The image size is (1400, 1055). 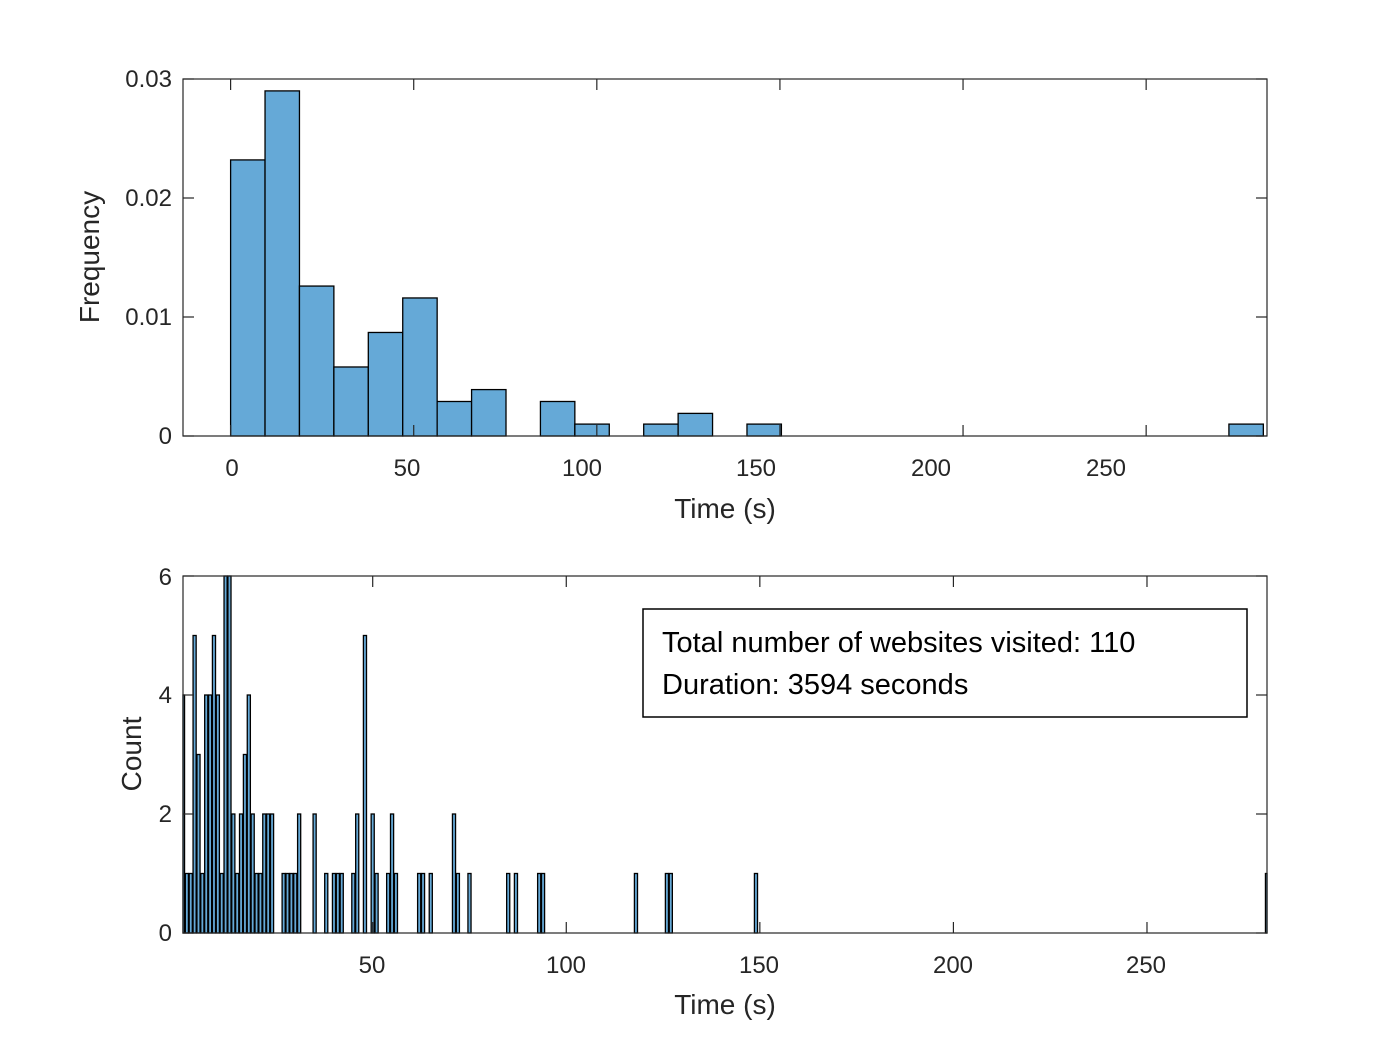 I want to click on y-axis-title: Frequency, so click(x=89, y=257).